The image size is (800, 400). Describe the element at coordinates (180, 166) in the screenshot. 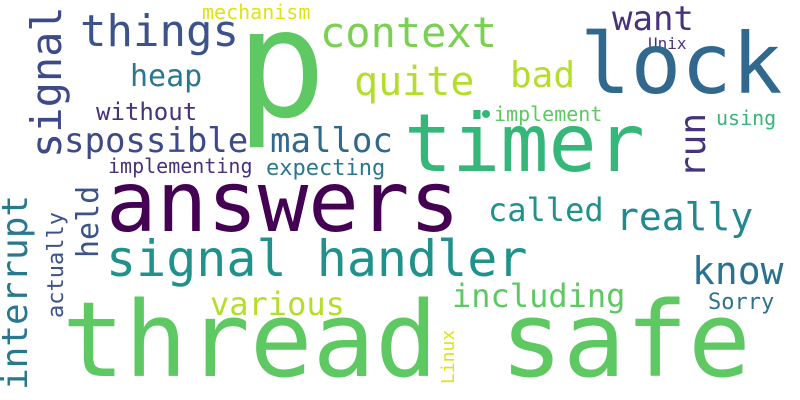

I see `word-implementing: implementing` at that location.